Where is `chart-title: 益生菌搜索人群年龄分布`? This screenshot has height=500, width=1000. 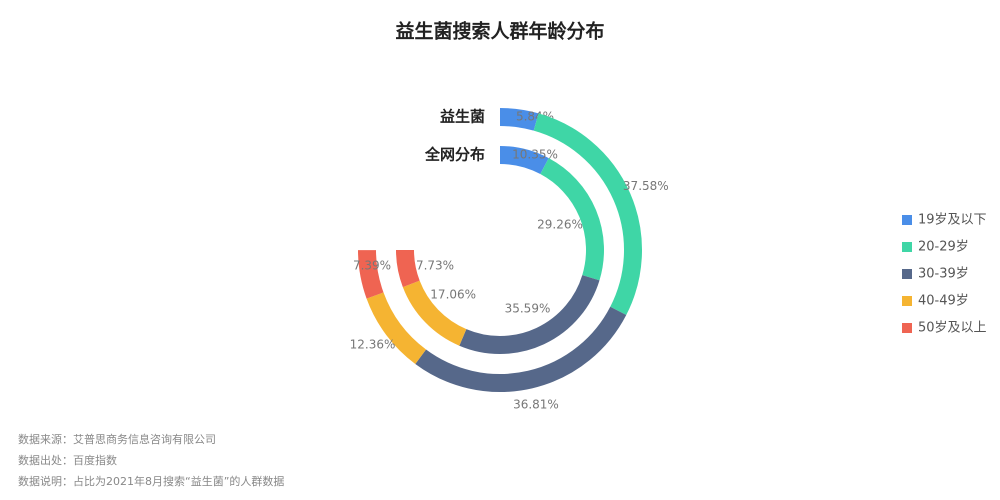 chart-title: 益生菌搜索人群年龄分布 is located at coordinates (499, 31).